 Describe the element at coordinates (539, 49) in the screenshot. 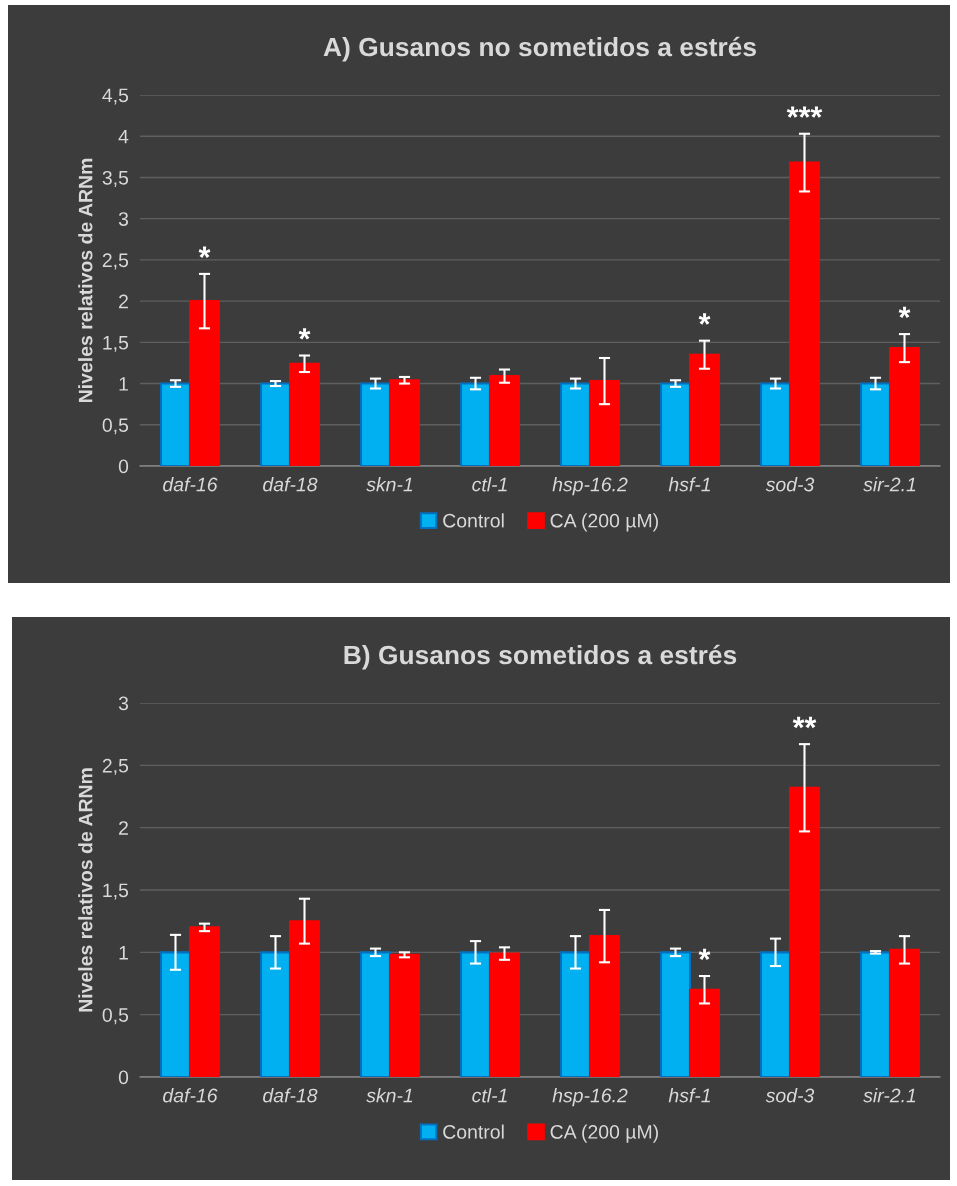

I see `chart-title: A) Gusanos no sometidos a estrés` at that location.